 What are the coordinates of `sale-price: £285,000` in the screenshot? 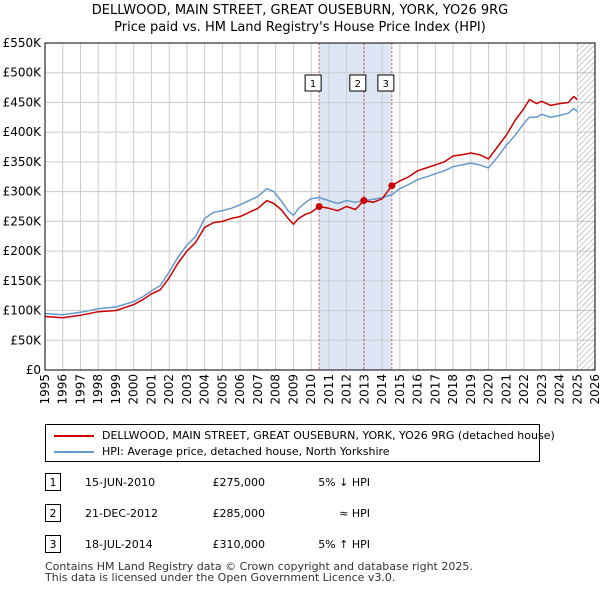 It's located at (239, 513).